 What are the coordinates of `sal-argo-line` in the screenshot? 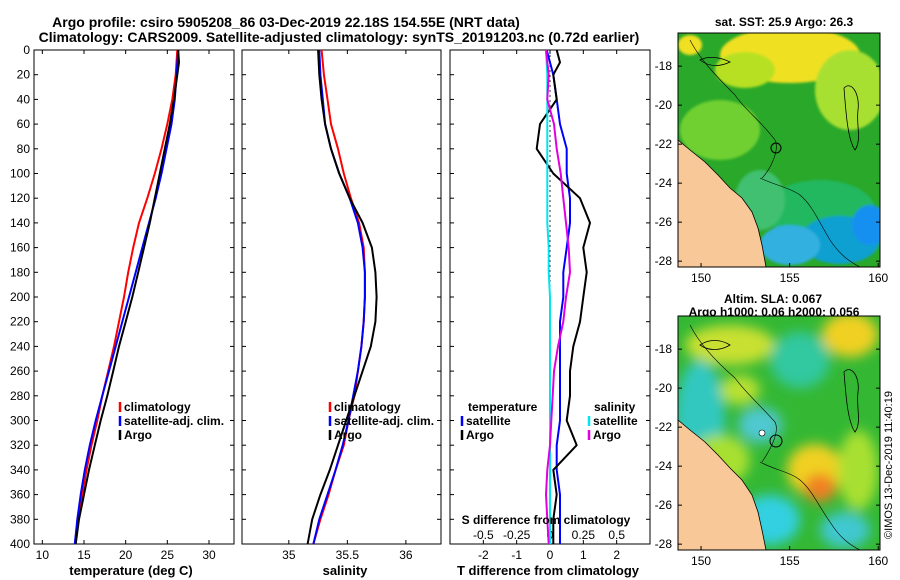 It's located at (342, 297).